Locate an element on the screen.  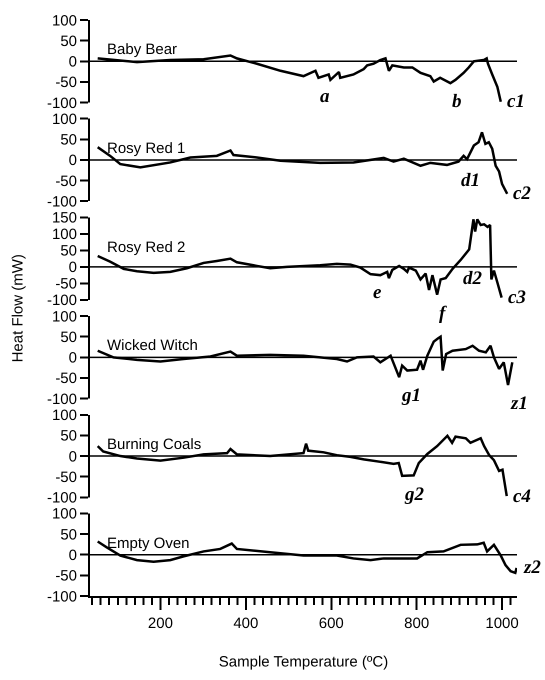
annotation: c2 is located at coordinates (522, 193).